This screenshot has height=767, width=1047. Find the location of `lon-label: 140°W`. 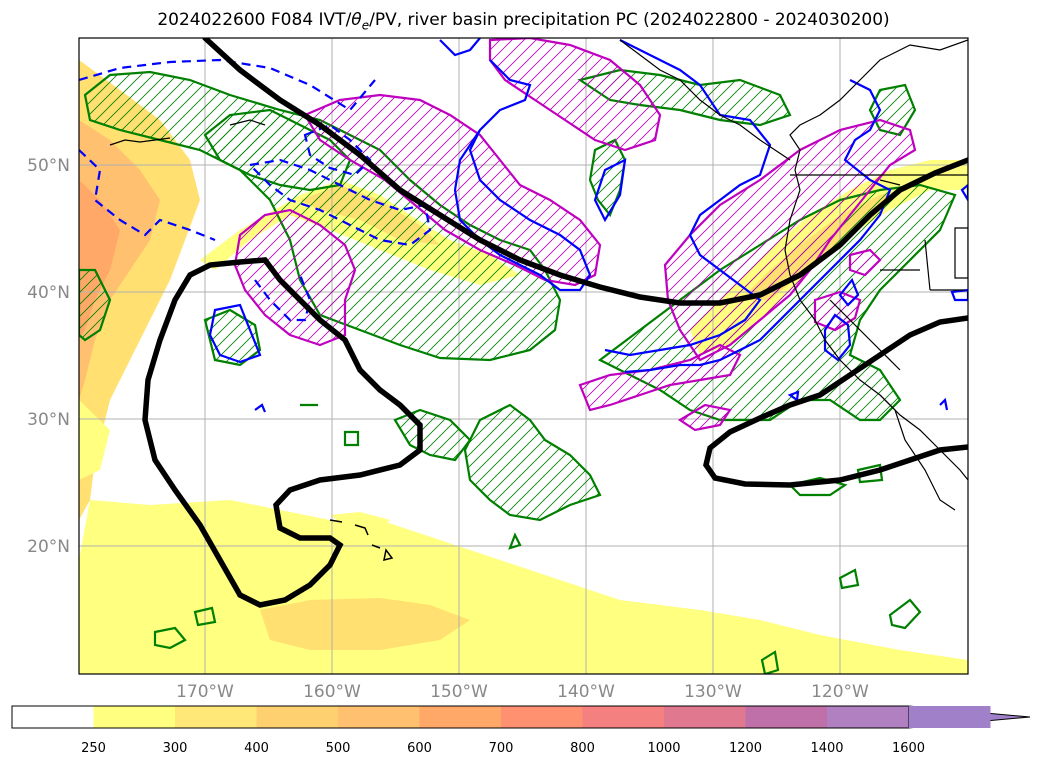

lon-label: 140°W is located at coordinates (586, 692).